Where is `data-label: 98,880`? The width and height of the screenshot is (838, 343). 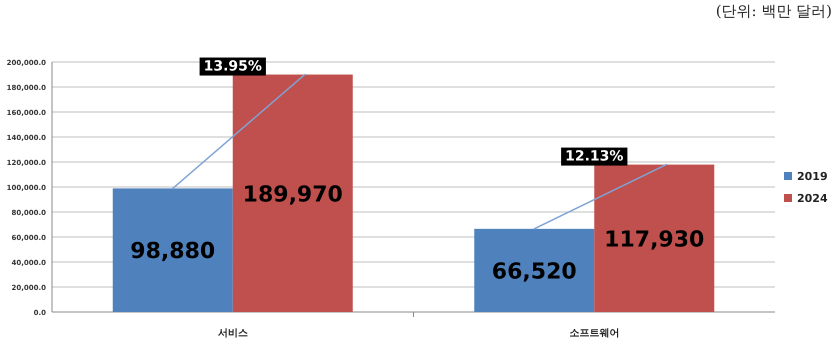 data-label: 98,880 is located at coordinates (173, 251).